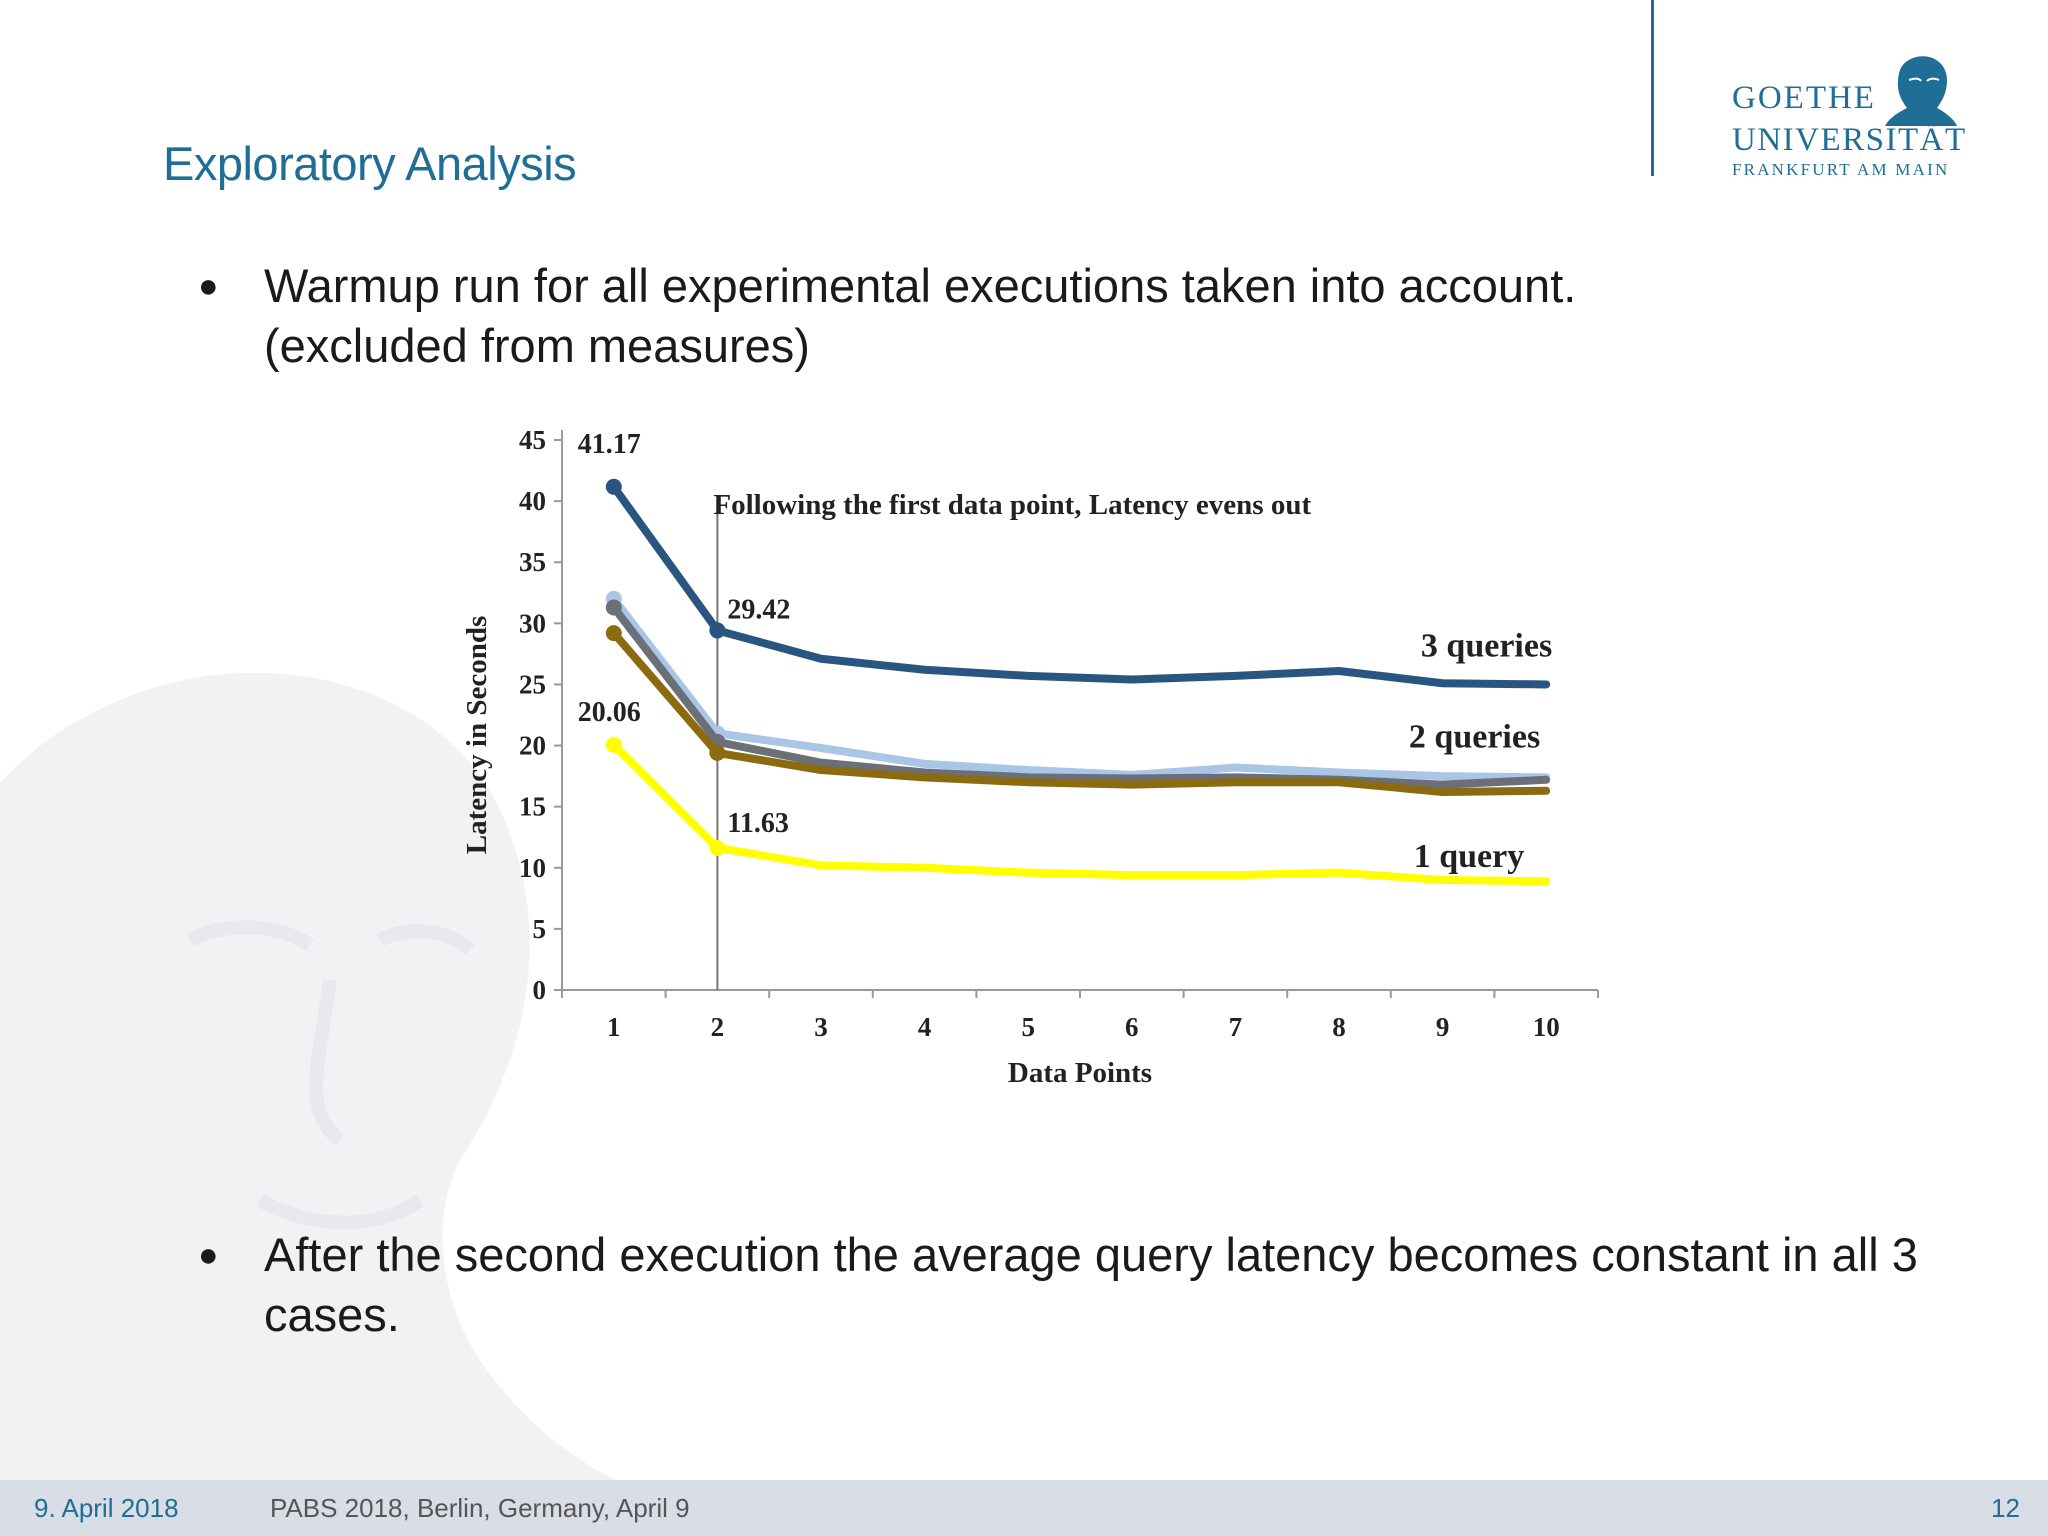 This screenshot has width=2048, height=1536. What do you see at coordinates (532, 684) in the screenshot?
I see `y-tick-label: 25` at bounding box center [532, 684].